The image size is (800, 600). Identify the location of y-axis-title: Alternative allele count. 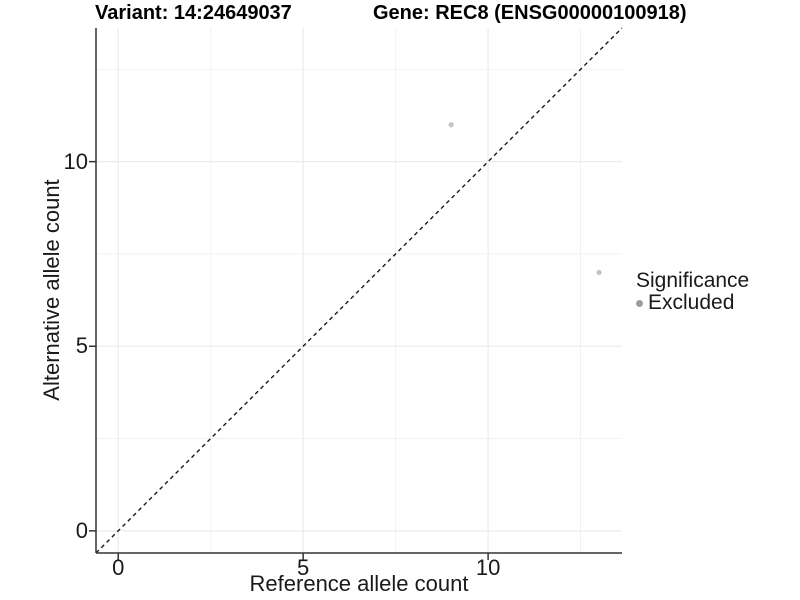
(51, 290).